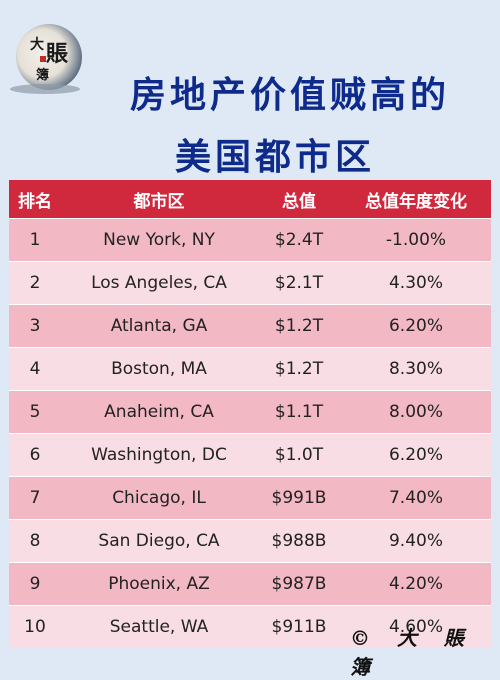  I want to click on cell-rank: 8, so click(35, 541).